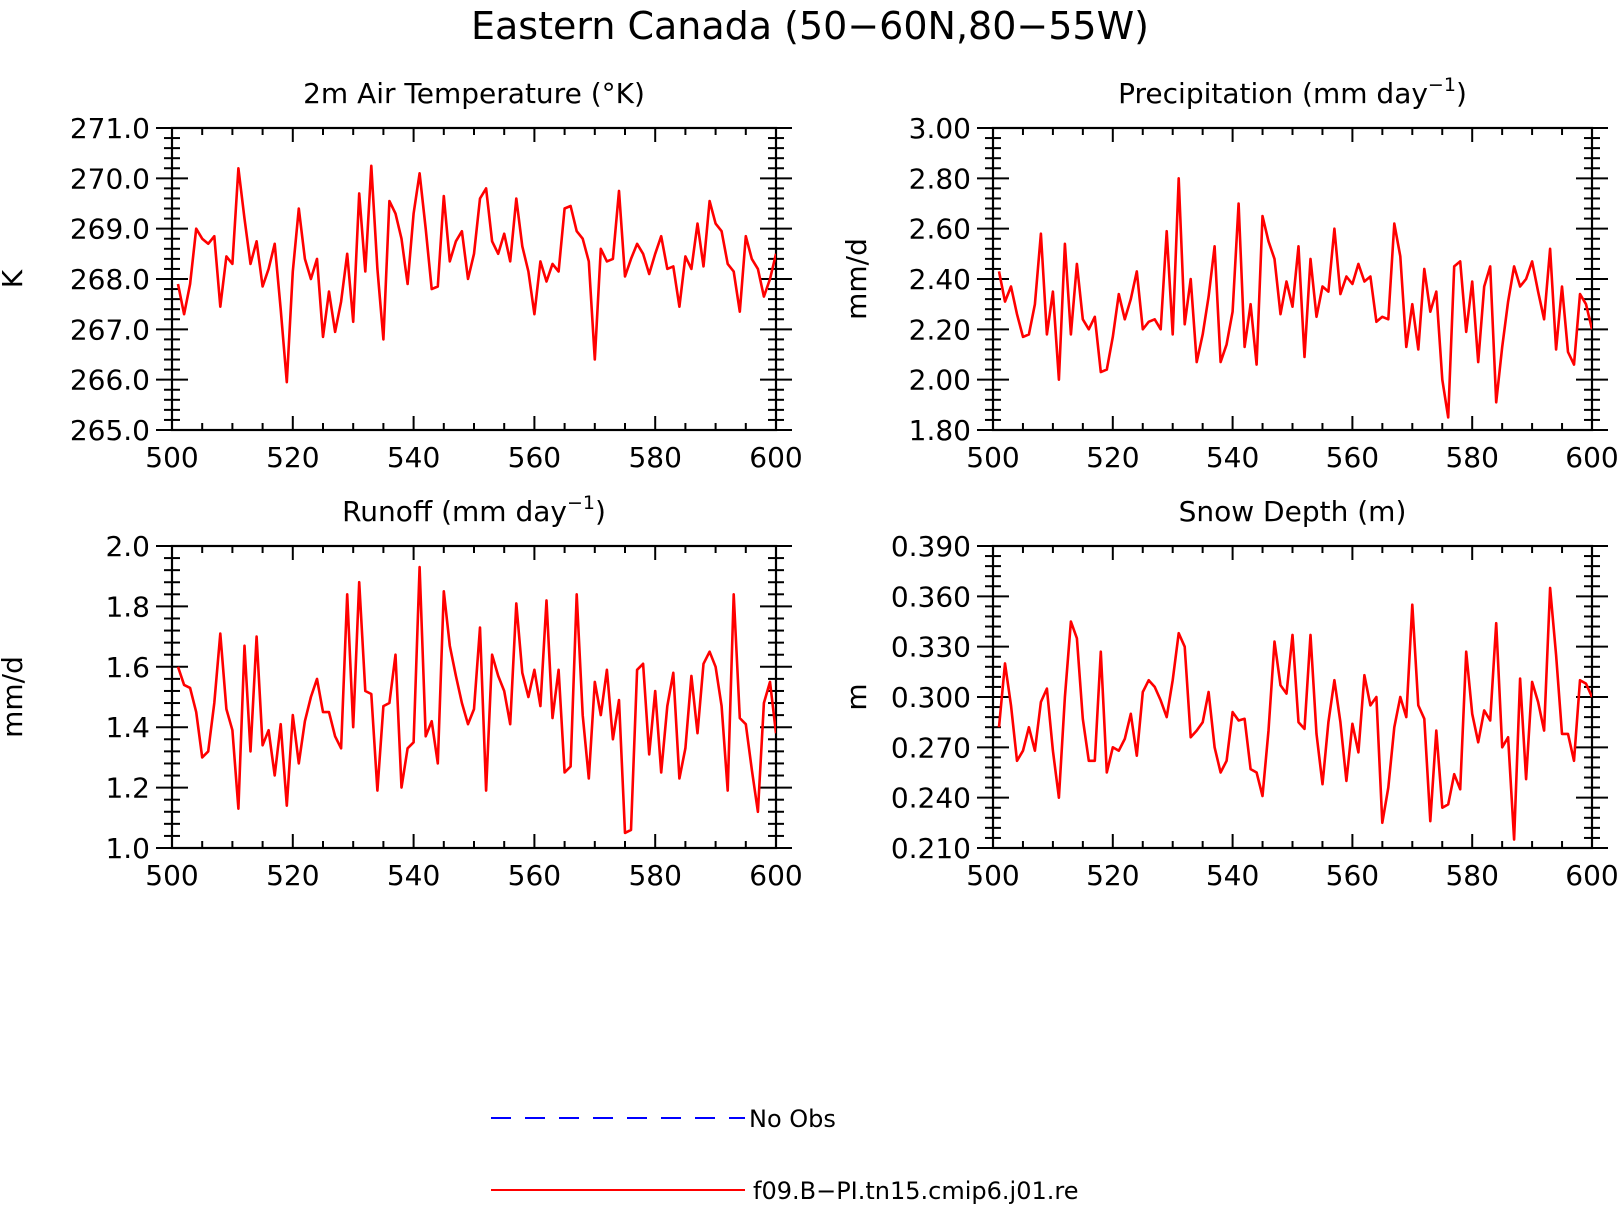 The height and width of the screenshot is (1205, 1621). Describe the element at coordinates (413, 875) in the screenshot. I see `runoff-x-tick-label: 540` at that location.